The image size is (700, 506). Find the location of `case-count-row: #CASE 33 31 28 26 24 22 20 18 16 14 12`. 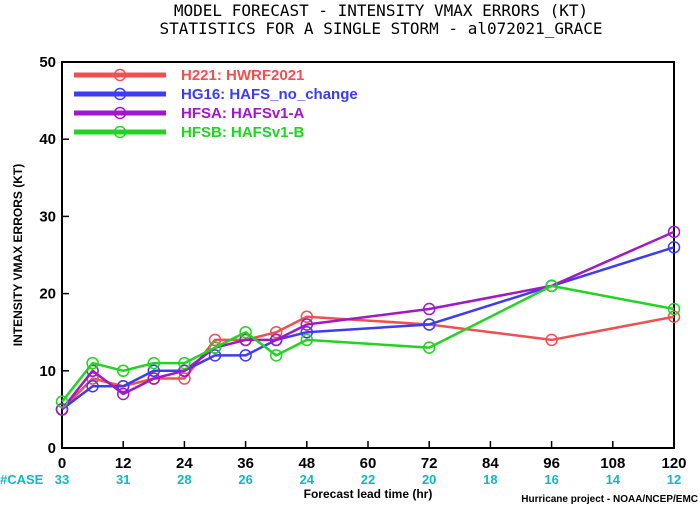

case-count-row: #CASE 33 31 28 26 24 22 20 18 16 14 12 is located at coordinates (340, 479).